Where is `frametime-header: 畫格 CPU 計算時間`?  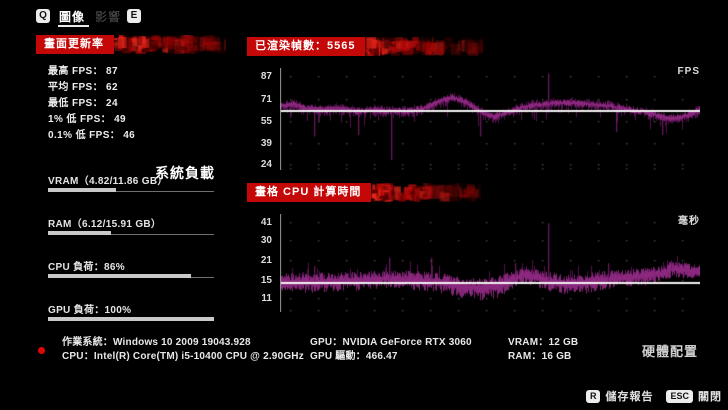 frametime-header: 畫格 CPU 計算時間 is located at coordinates (364, 192).